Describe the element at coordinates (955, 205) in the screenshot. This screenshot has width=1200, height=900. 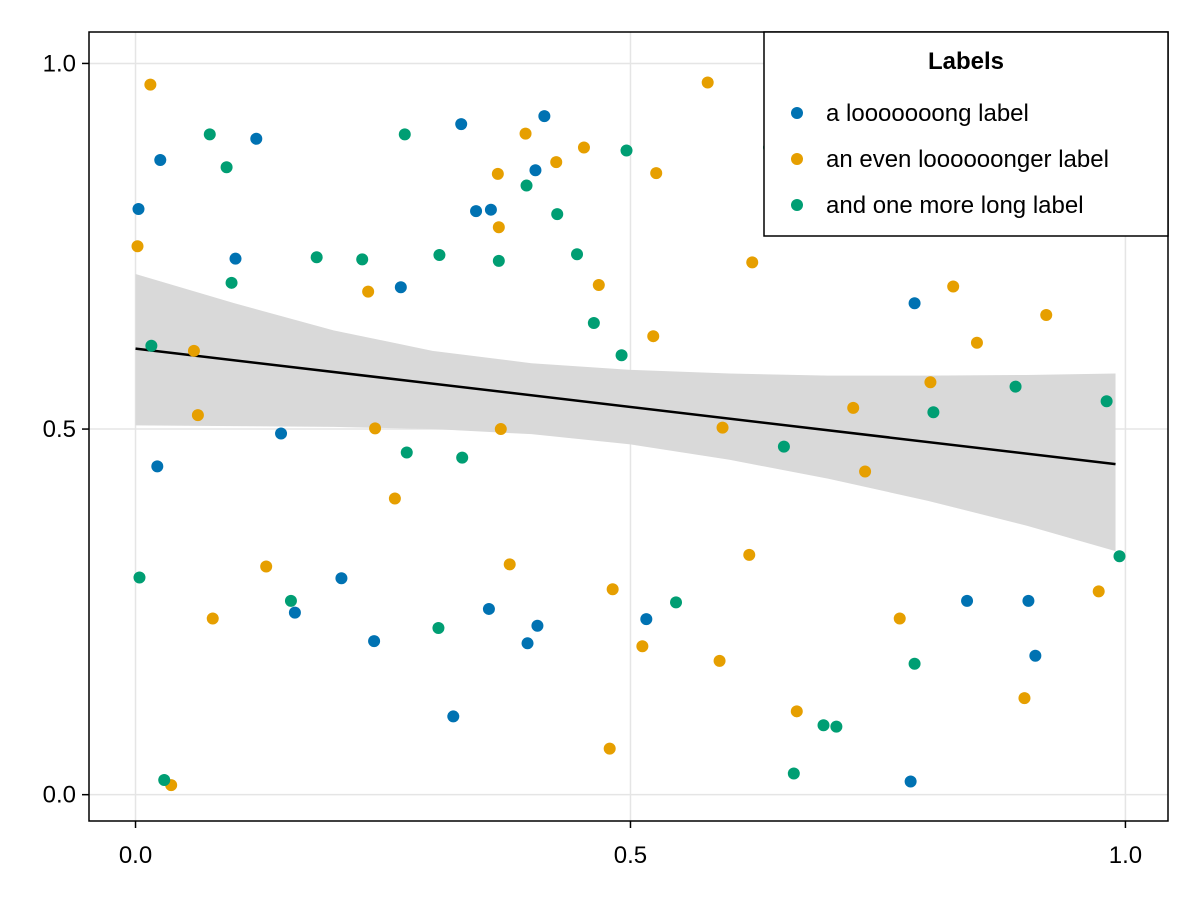
I see `legend-label: and one more long label` at that location.